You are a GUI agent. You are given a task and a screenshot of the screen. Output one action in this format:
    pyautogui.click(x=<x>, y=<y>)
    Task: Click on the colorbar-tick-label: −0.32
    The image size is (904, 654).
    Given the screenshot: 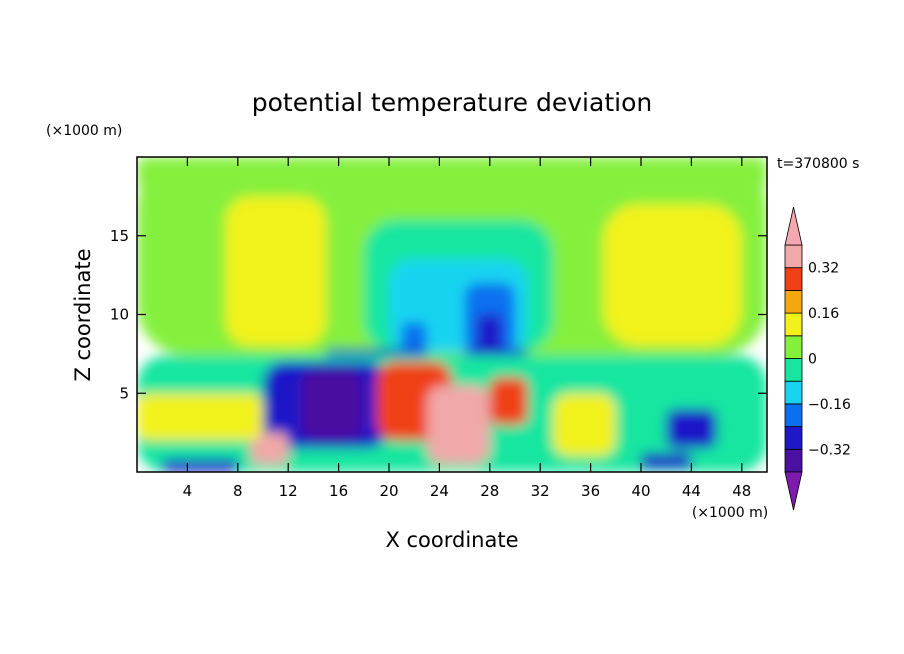 What is the action you would take?
    pyautogui.click(x=829, y=450)
    